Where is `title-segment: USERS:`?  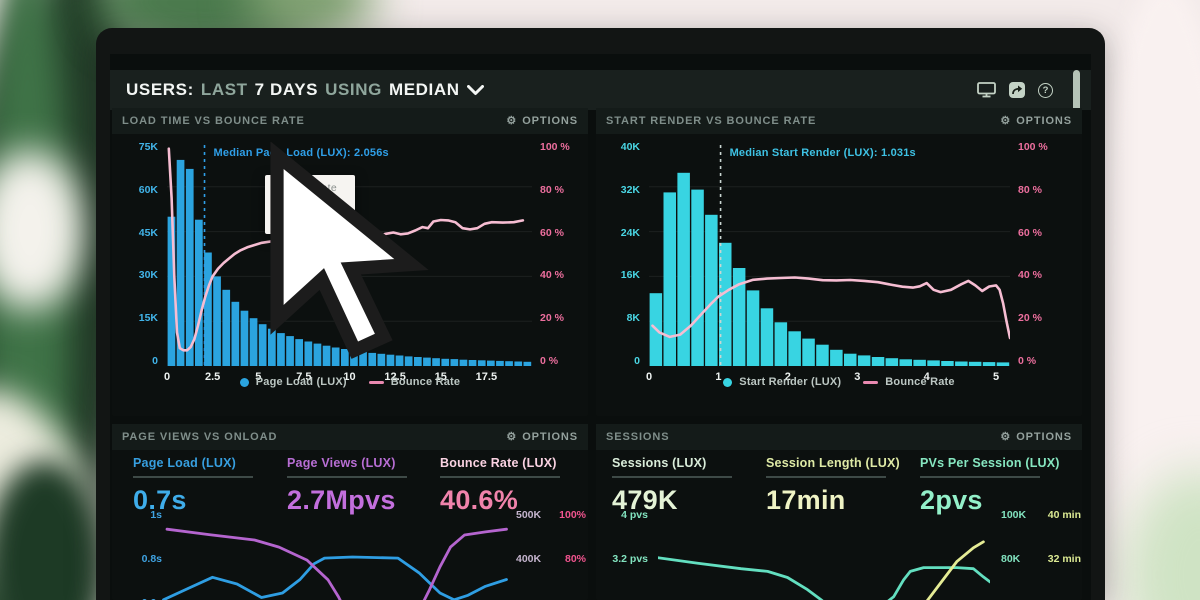
title-segment: USERS: is located at coordinates (160, 89).